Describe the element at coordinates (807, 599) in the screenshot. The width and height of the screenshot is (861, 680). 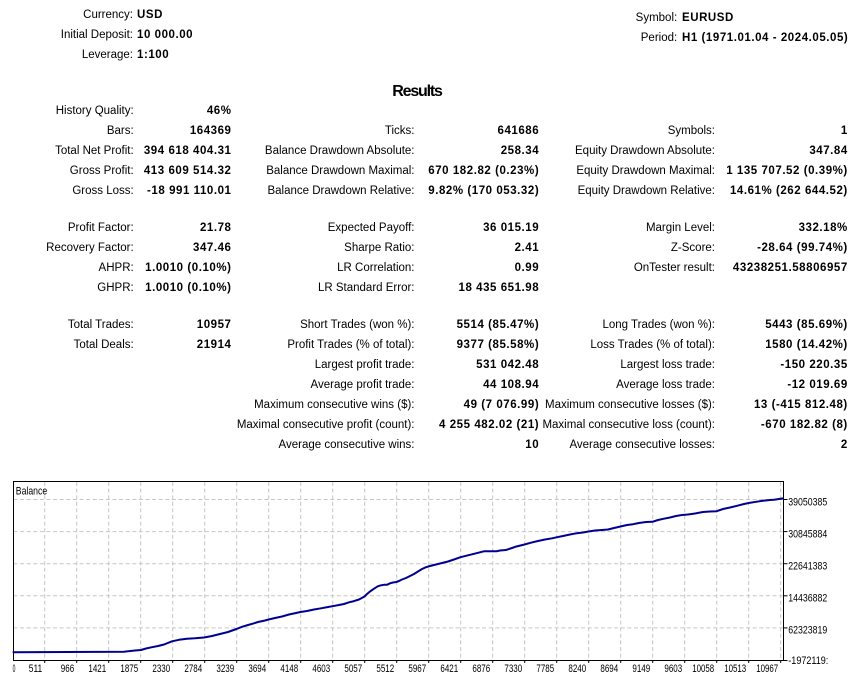
I see `svg-text: 14436882` at that location.